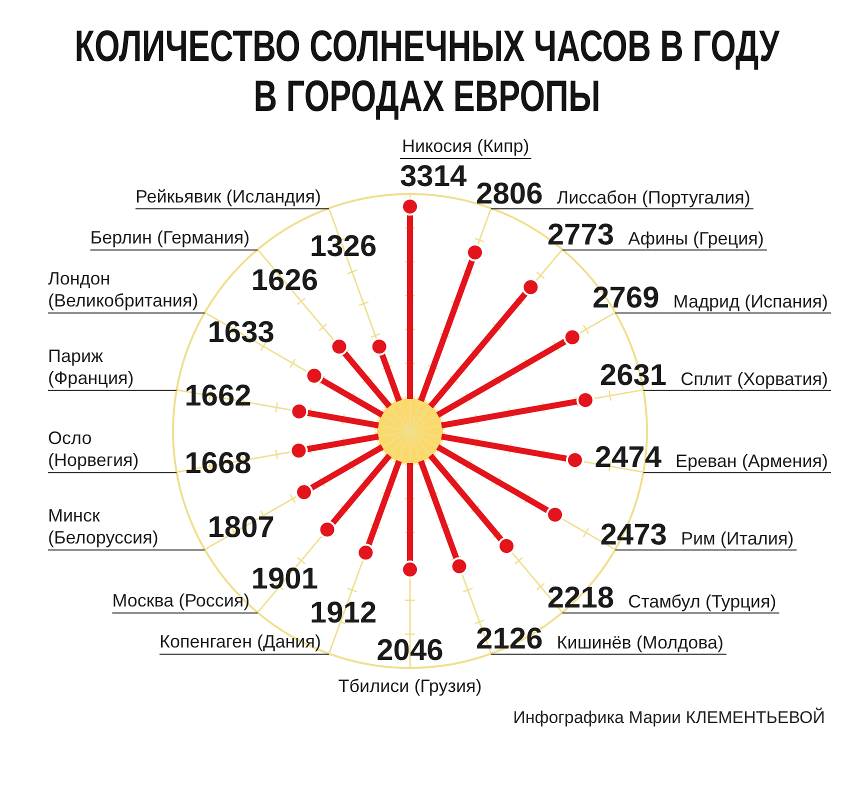 The width and height of the screenshot is (853, 803). Describe the element at coordinates (170, 237) in the screenshot. I see `category-label: Берлин (Германия)` at that location.